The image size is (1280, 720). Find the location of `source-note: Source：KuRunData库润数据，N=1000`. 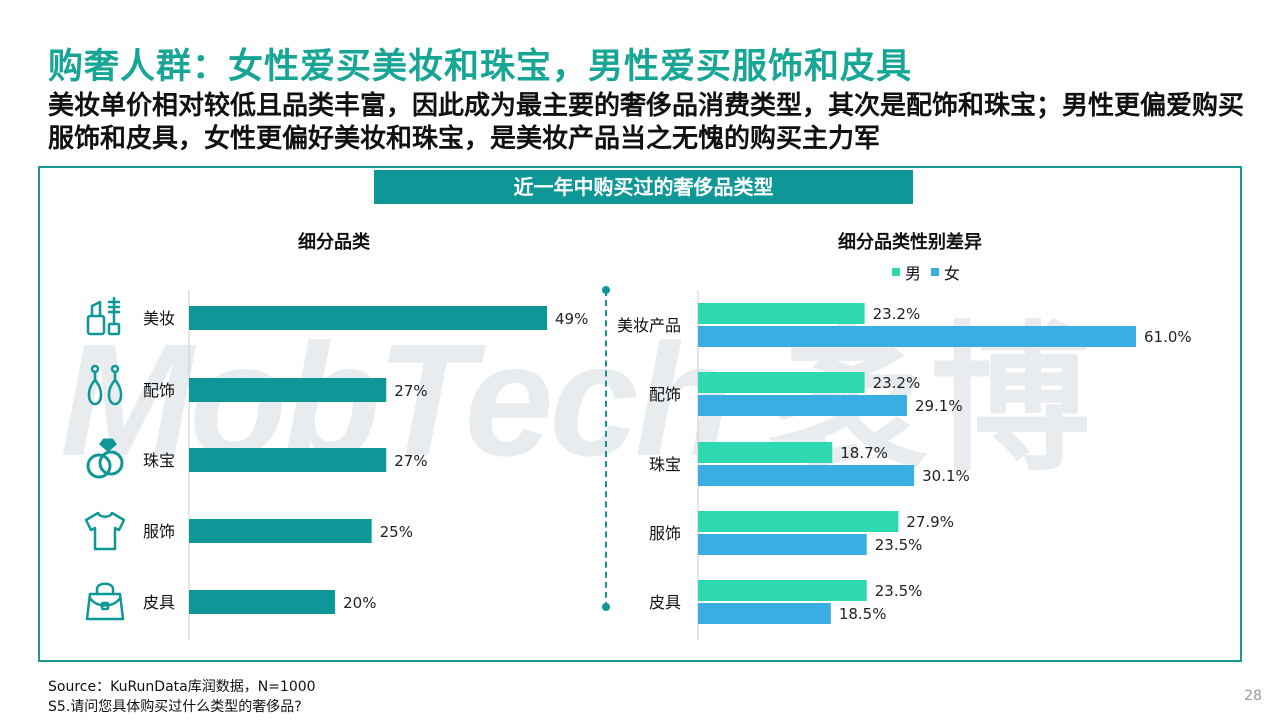

source-note: Source：KuRunData库润数据，N=1000 is located at coordinates (182, 687).